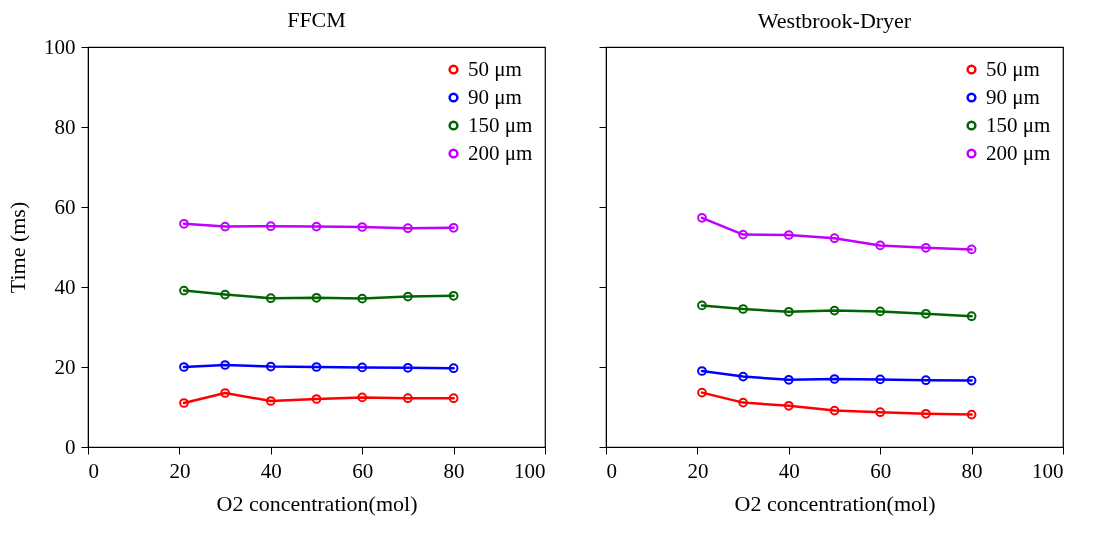  Describe the element at coordinates (834, 20) in the screenshot. I see `chart-title: Westbrook-Dryer` at that location.